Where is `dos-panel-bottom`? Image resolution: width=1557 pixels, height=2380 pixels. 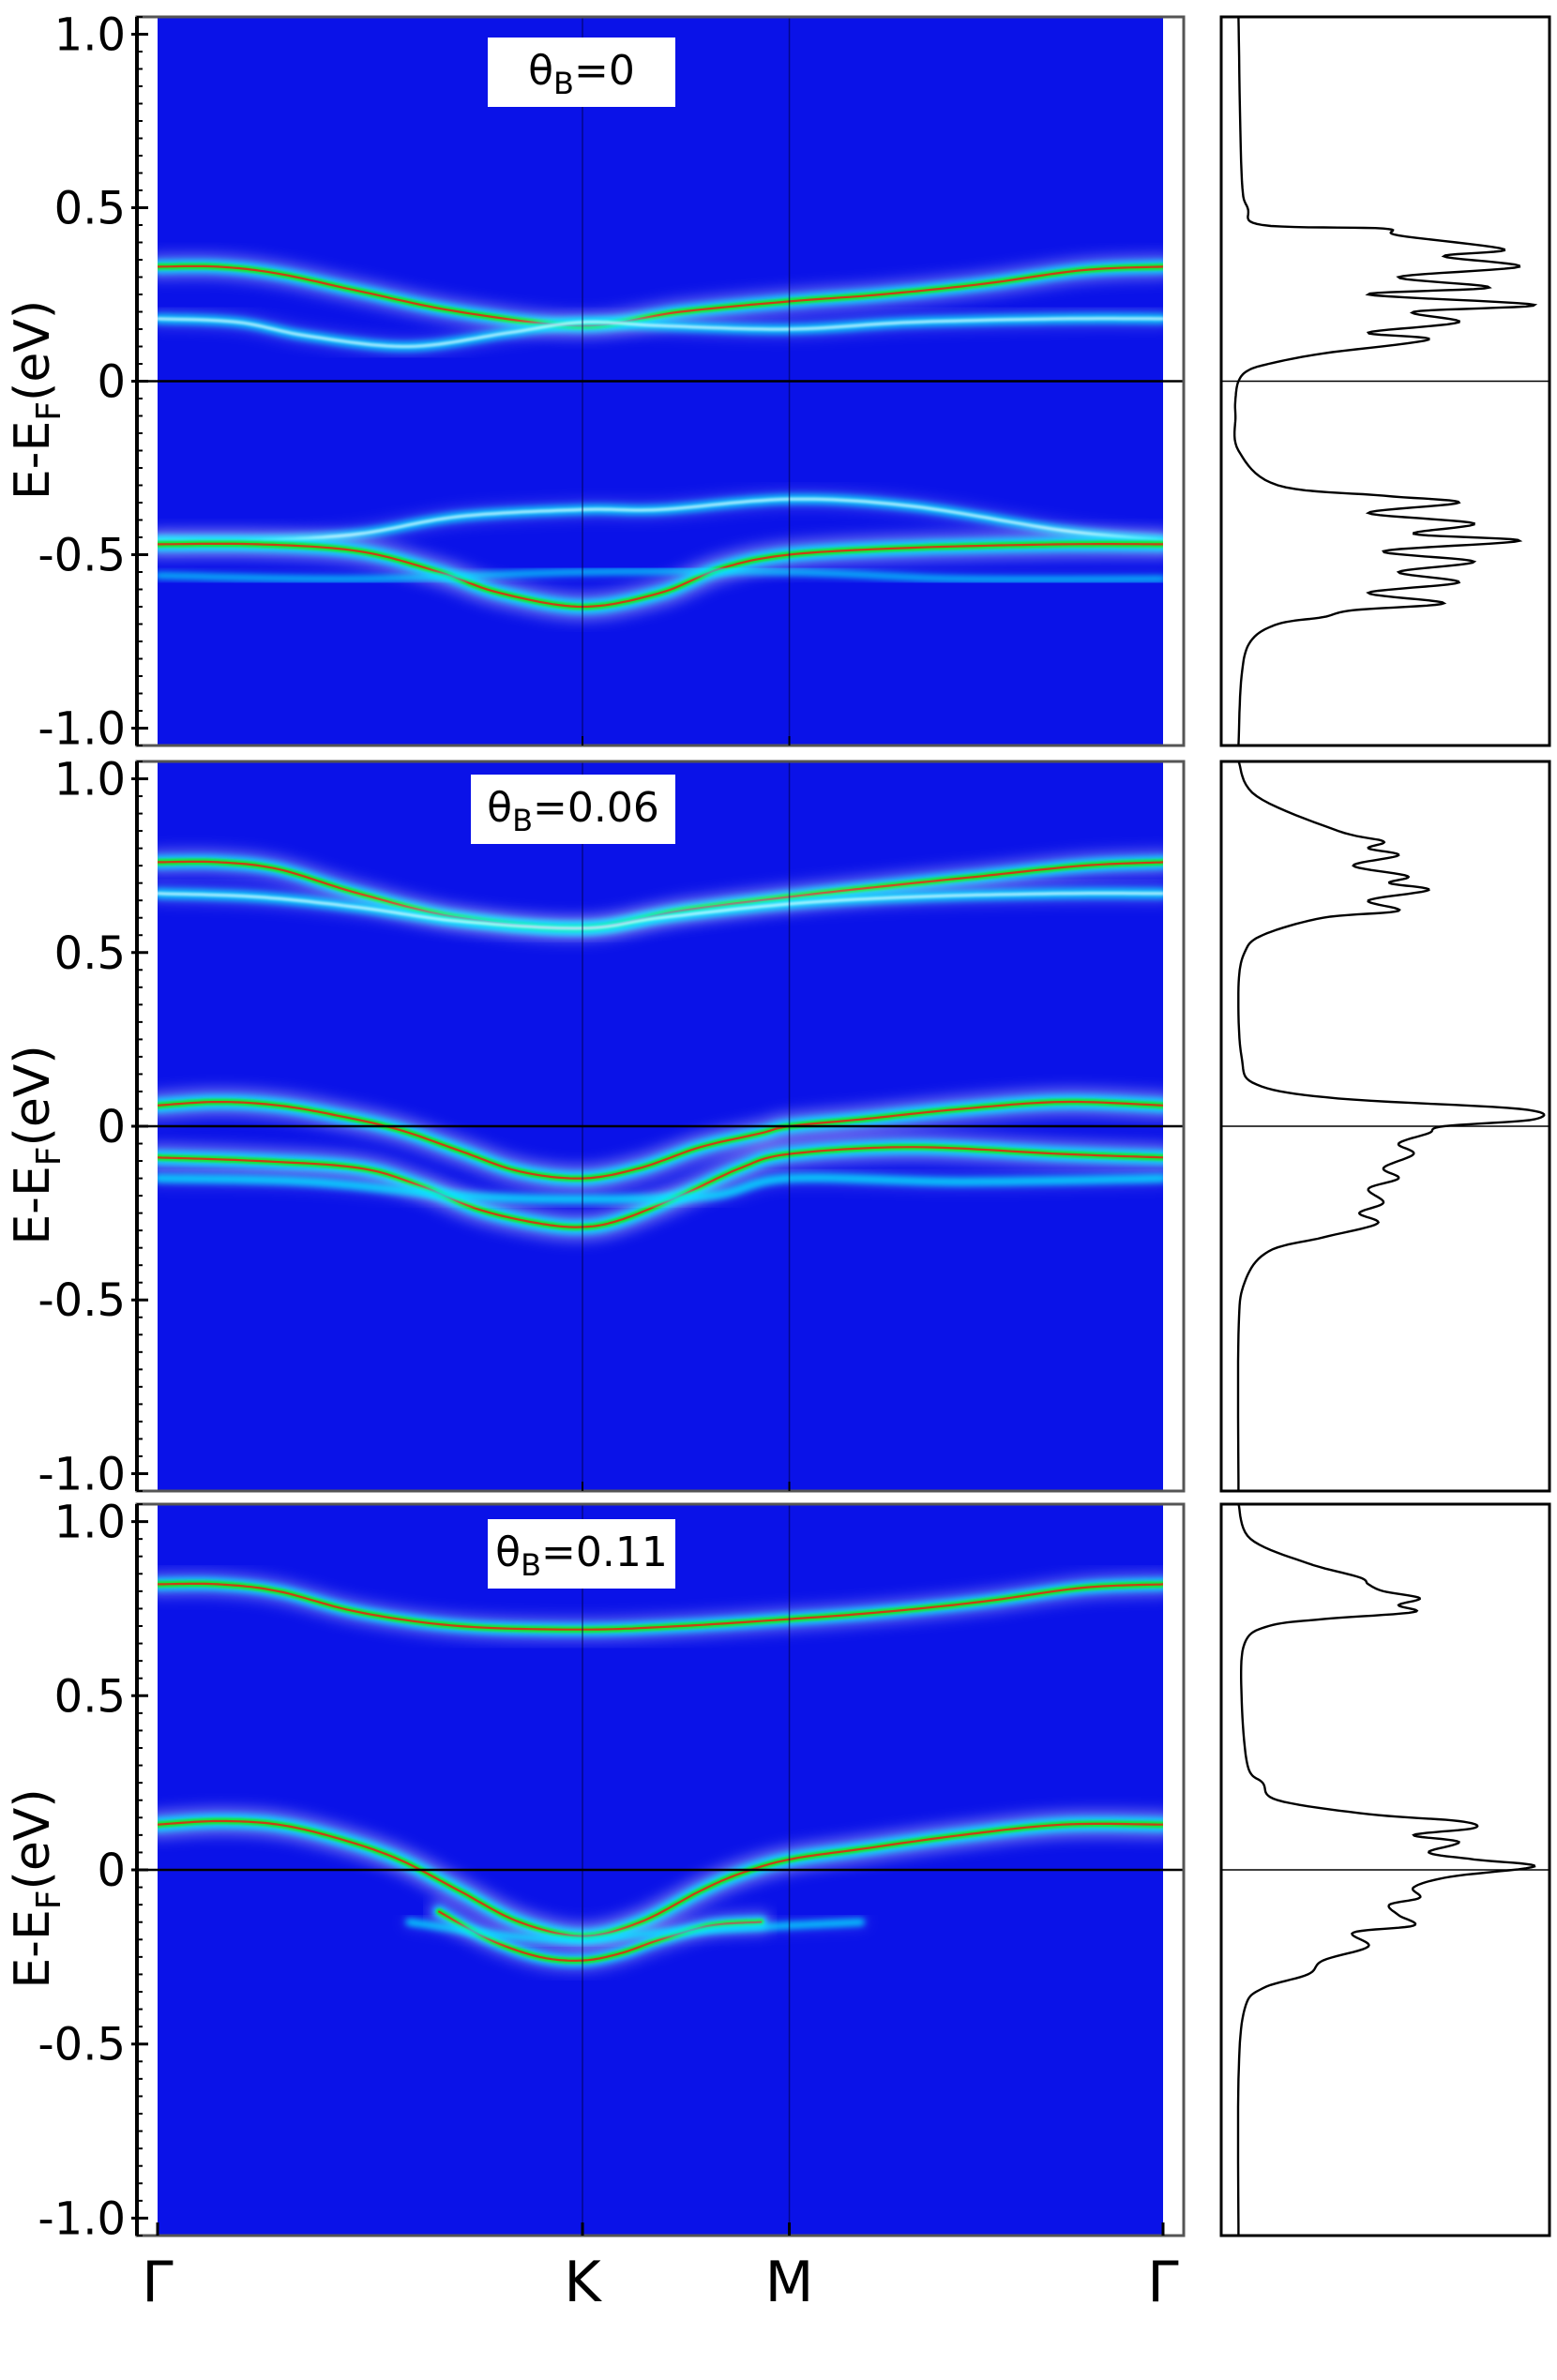 dos-panel-bottom is located at coordinates (1385, 1869).